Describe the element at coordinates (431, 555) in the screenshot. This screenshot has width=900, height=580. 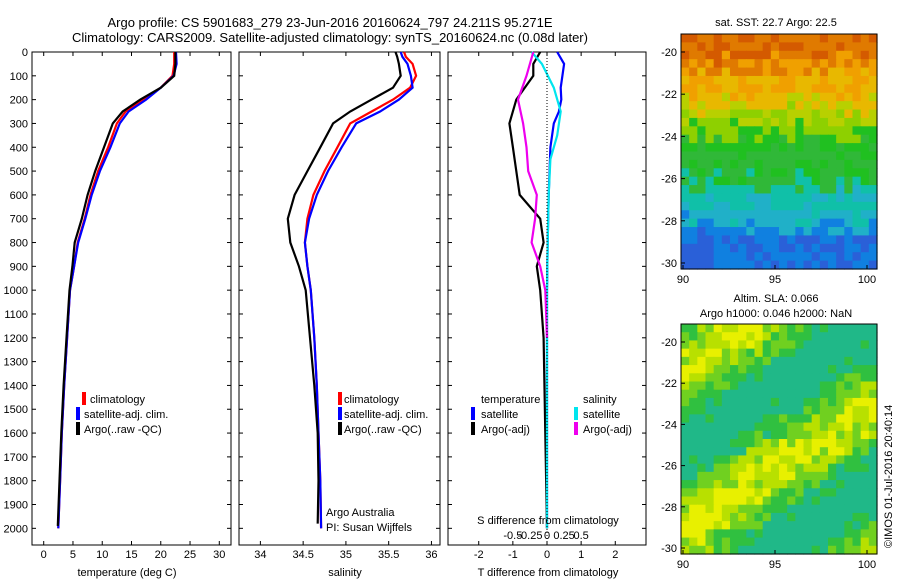
I see `x-tick-label: 36` at that location.